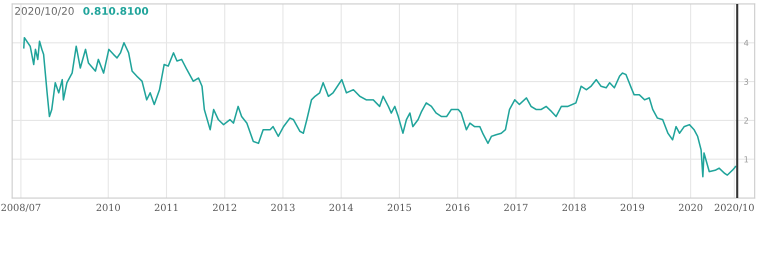 The image size is (760, 263). I want to click on x-tick-label: 2011, so click(166, 208).